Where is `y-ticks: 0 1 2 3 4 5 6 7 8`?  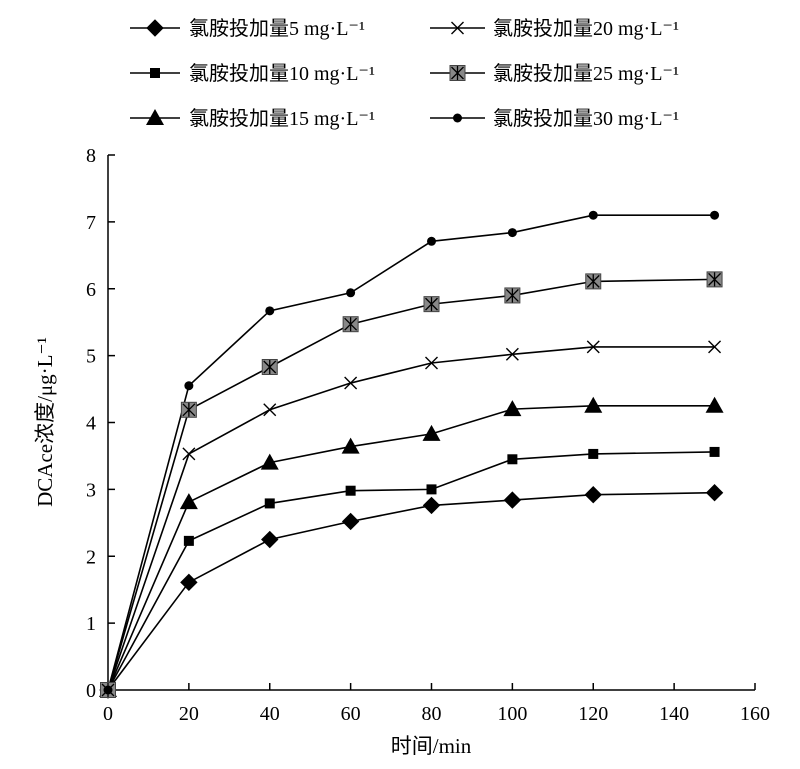
y-ticks: 0 1 2 3 4 5 6 7 8 is located at coordinates (100, 423).